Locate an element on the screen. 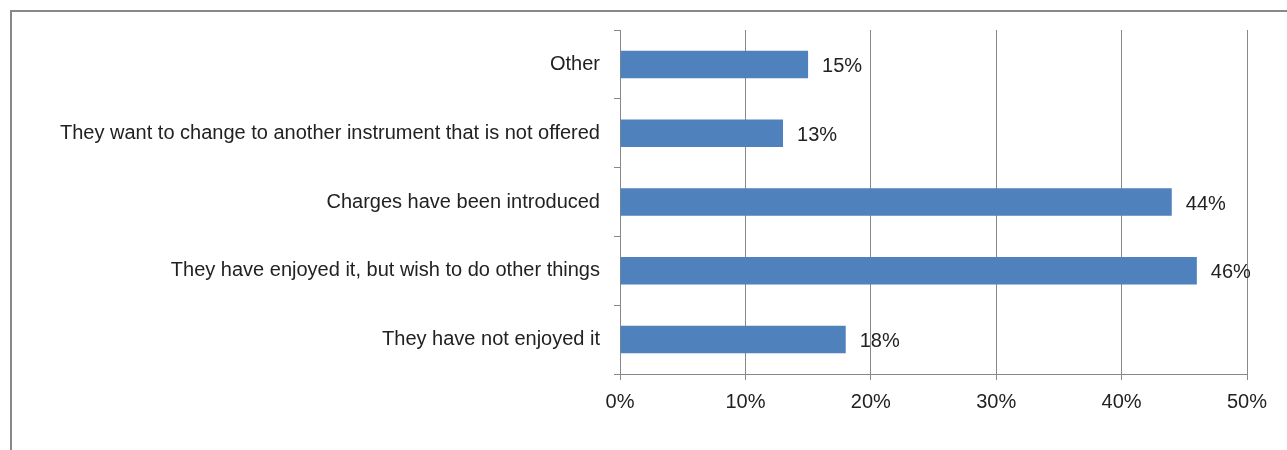  data-label: 13% is located at coordinates (817, 133).